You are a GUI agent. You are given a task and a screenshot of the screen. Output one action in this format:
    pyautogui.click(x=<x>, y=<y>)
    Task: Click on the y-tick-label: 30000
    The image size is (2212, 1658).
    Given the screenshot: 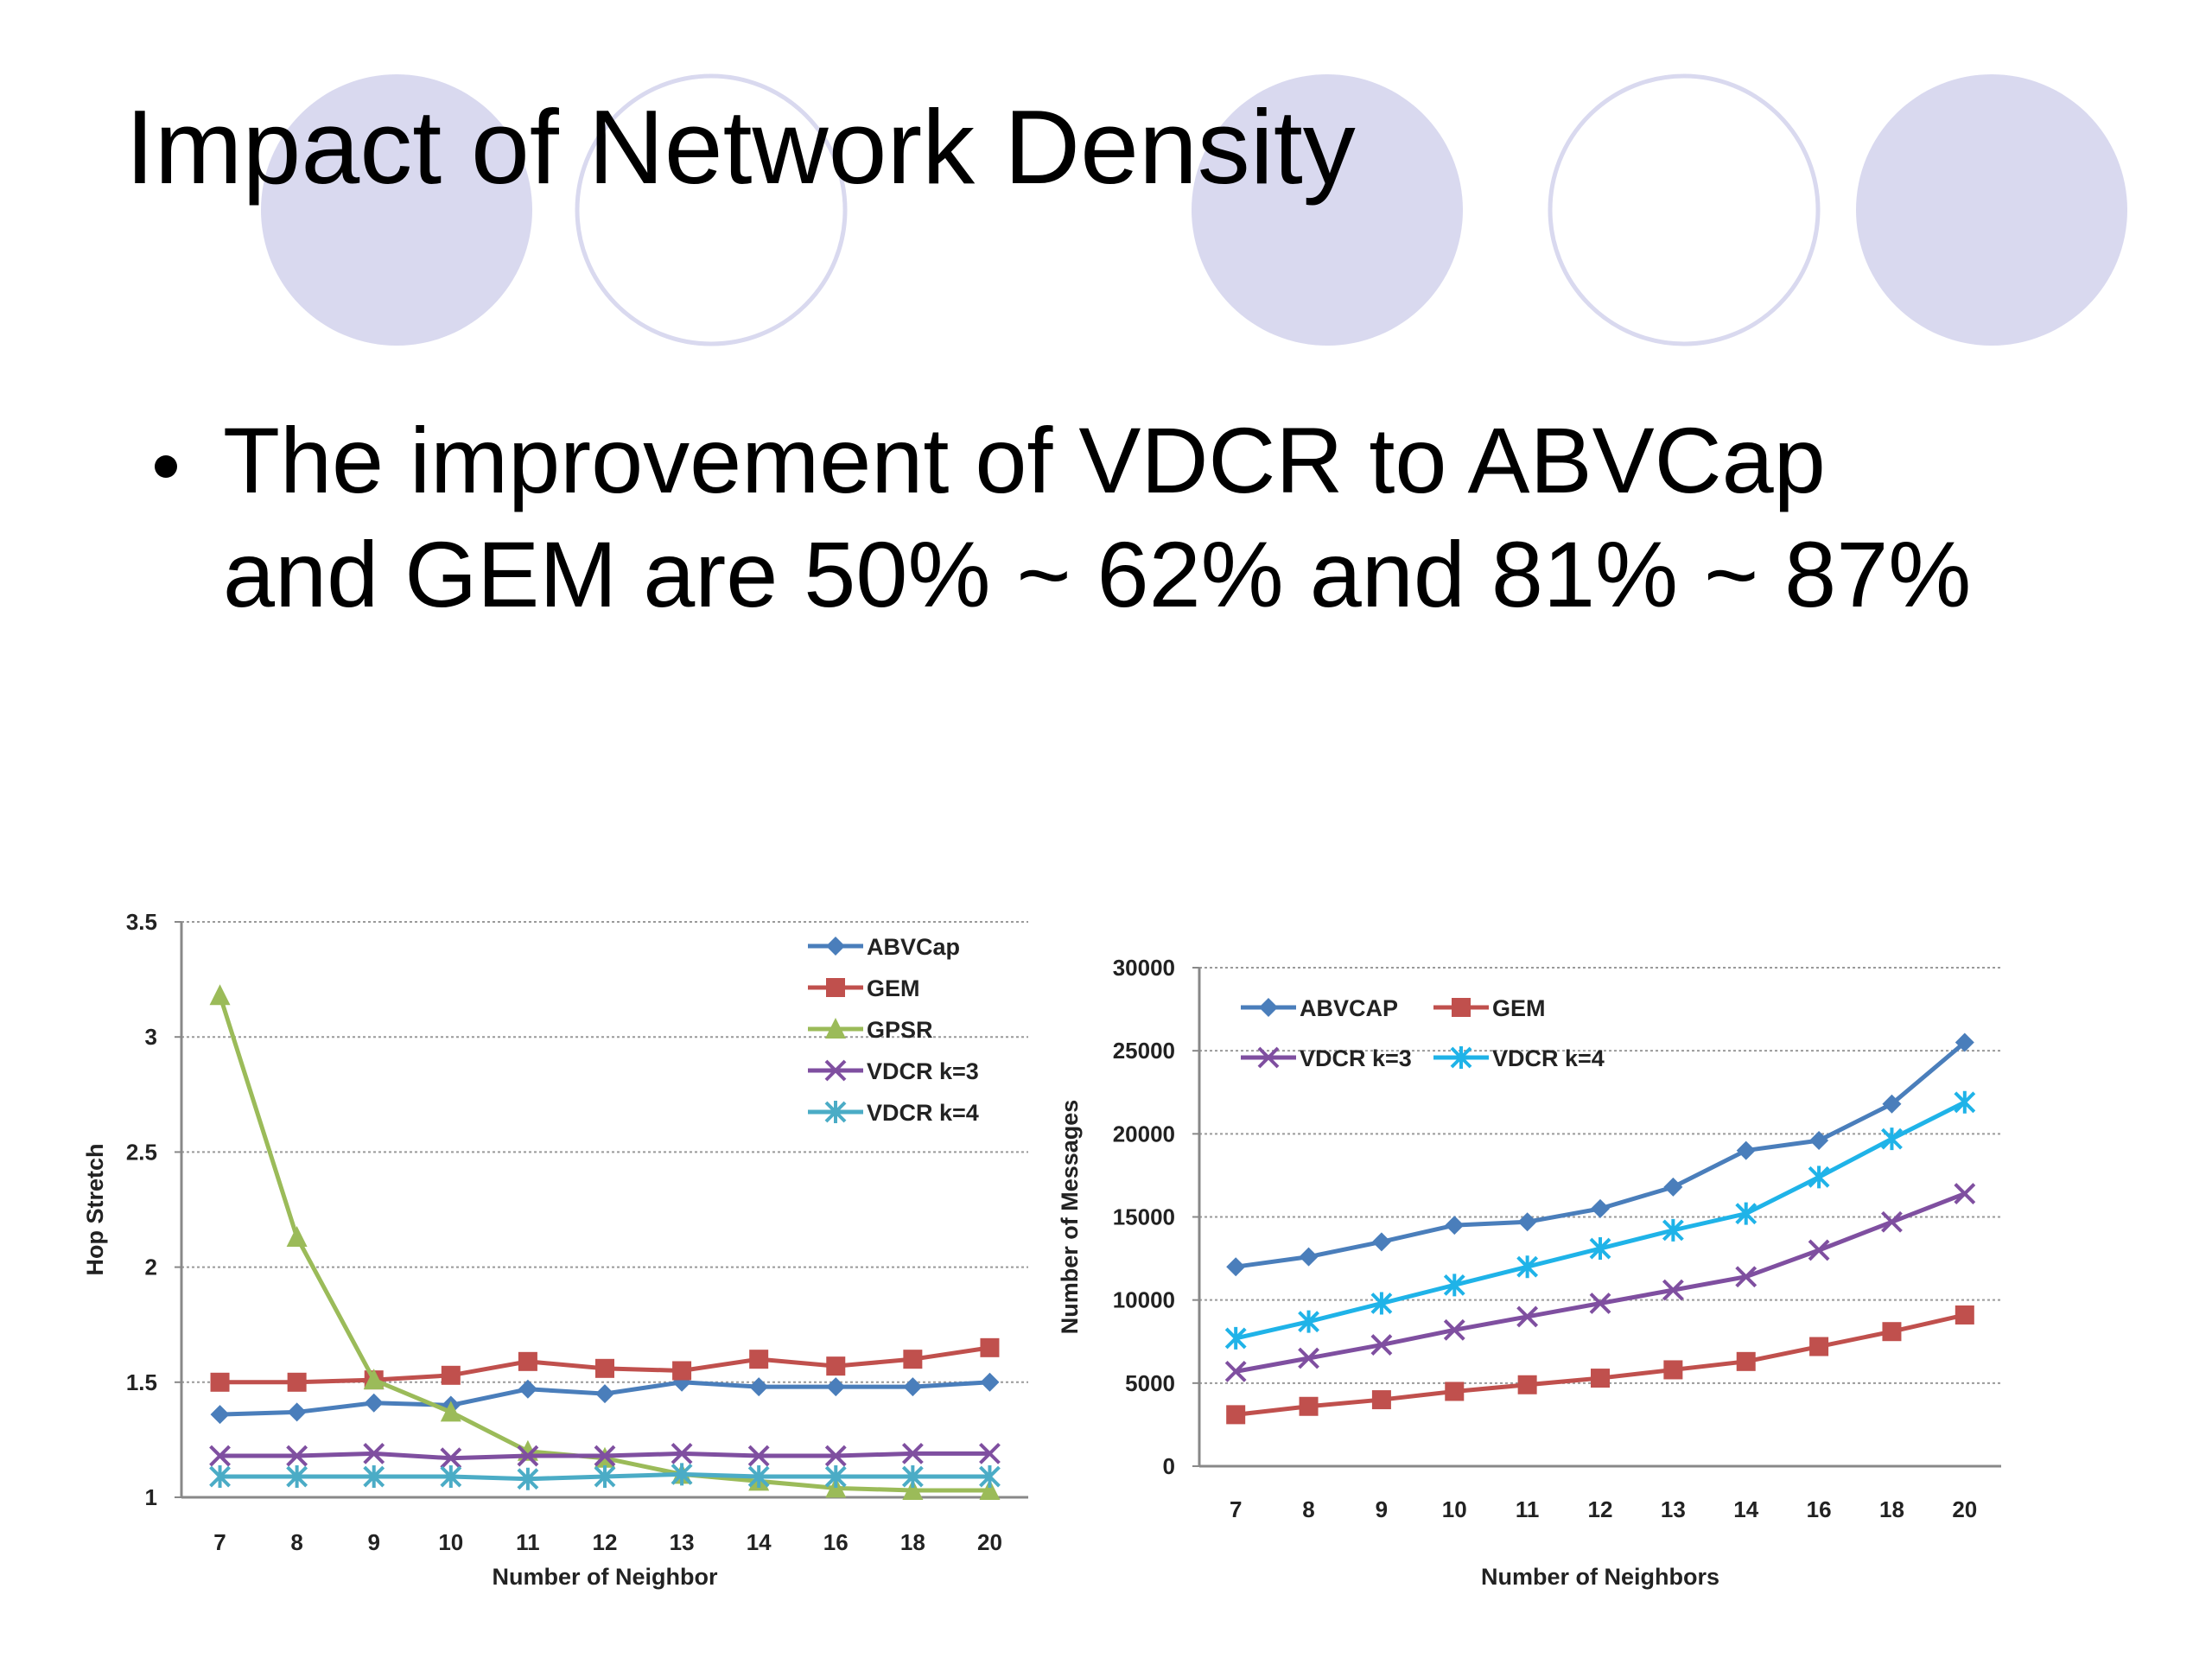 What is the action you would take?
    pyautogui.click(x=1144, y=968)
    